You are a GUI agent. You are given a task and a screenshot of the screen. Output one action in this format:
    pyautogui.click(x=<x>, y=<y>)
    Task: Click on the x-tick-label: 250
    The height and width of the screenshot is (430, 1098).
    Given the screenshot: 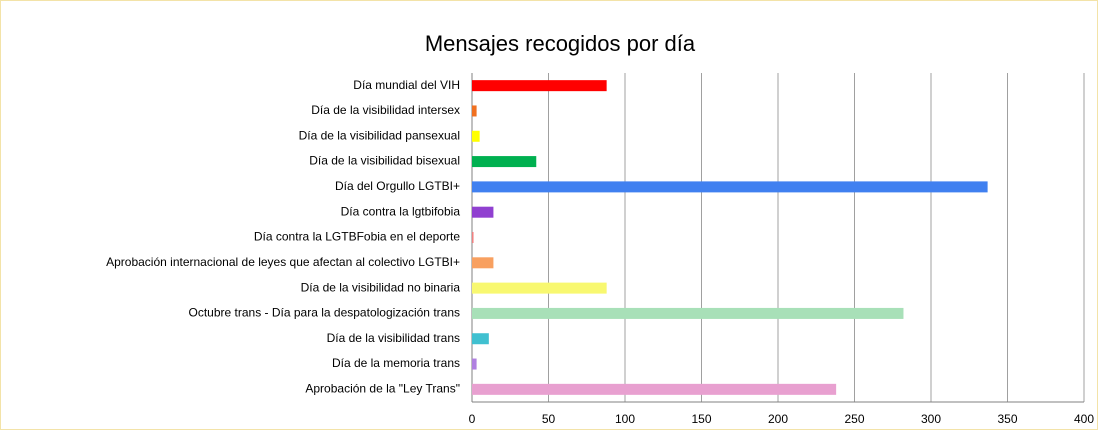 What is the action you would take?
    pyautogui.click(x=854, y=419)
    